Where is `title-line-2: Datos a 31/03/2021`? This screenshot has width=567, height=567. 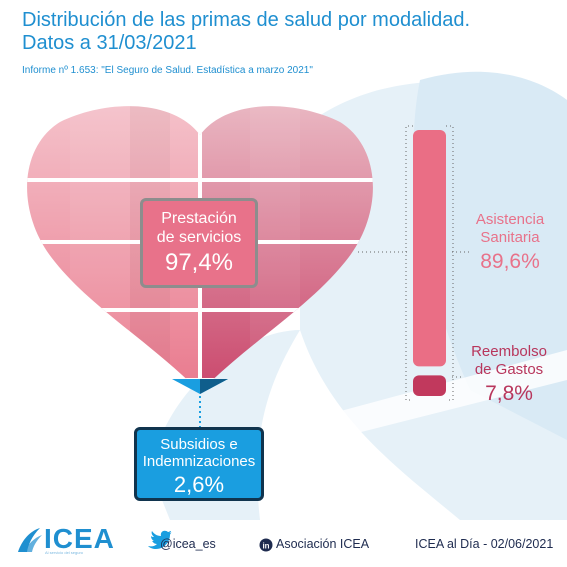
title-line-2: Datos a 31/03/2021 is located at coordinates (109, 43).